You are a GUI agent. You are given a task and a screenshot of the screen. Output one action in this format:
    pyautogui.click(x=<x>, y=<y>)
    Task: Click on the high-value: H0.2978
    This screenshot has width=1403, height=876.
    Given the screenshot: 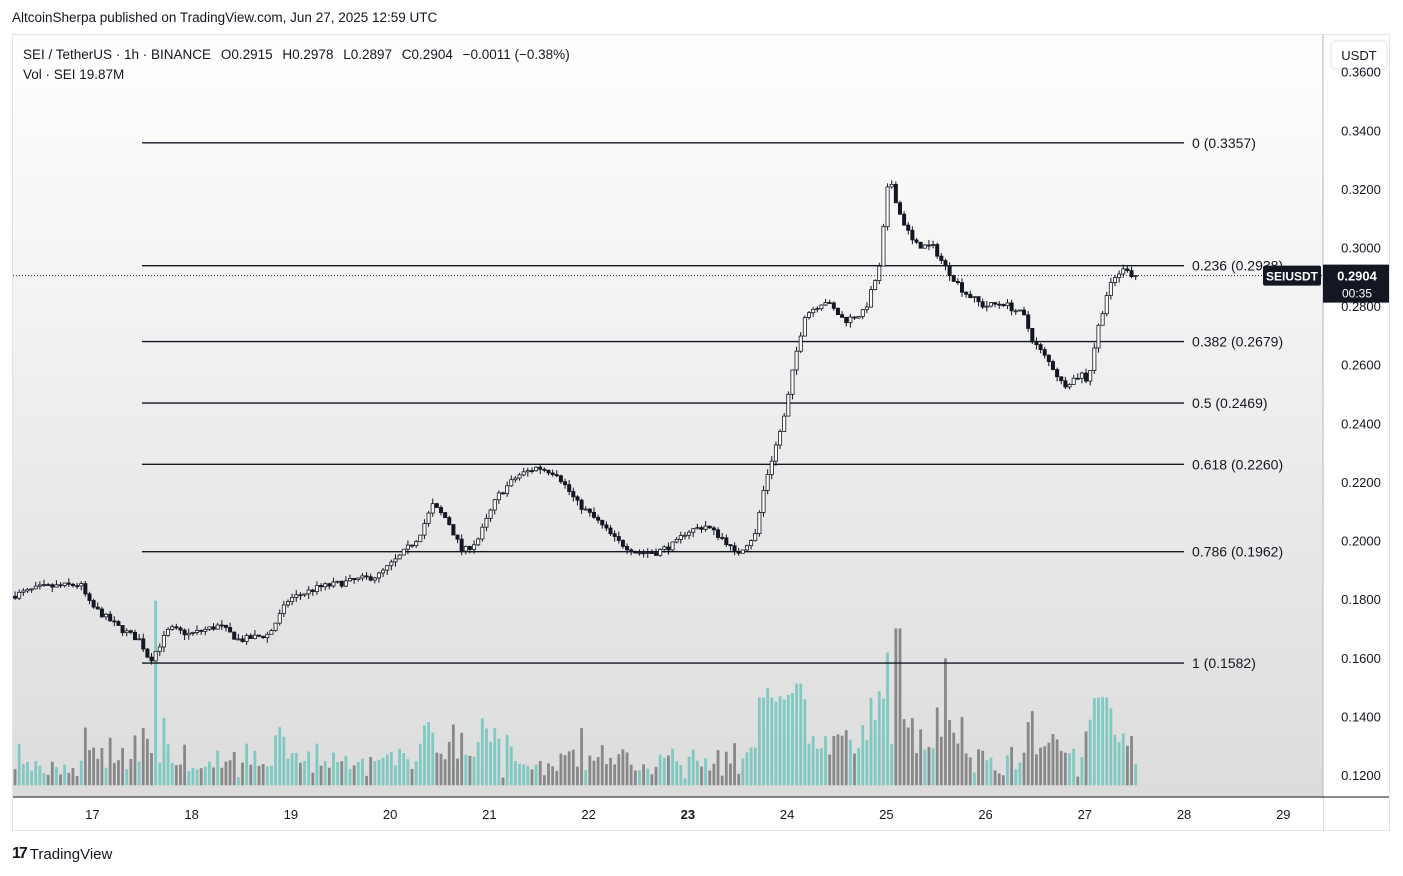 What is the action you would take?
    pyautogui.click(x=308, y=54)
    